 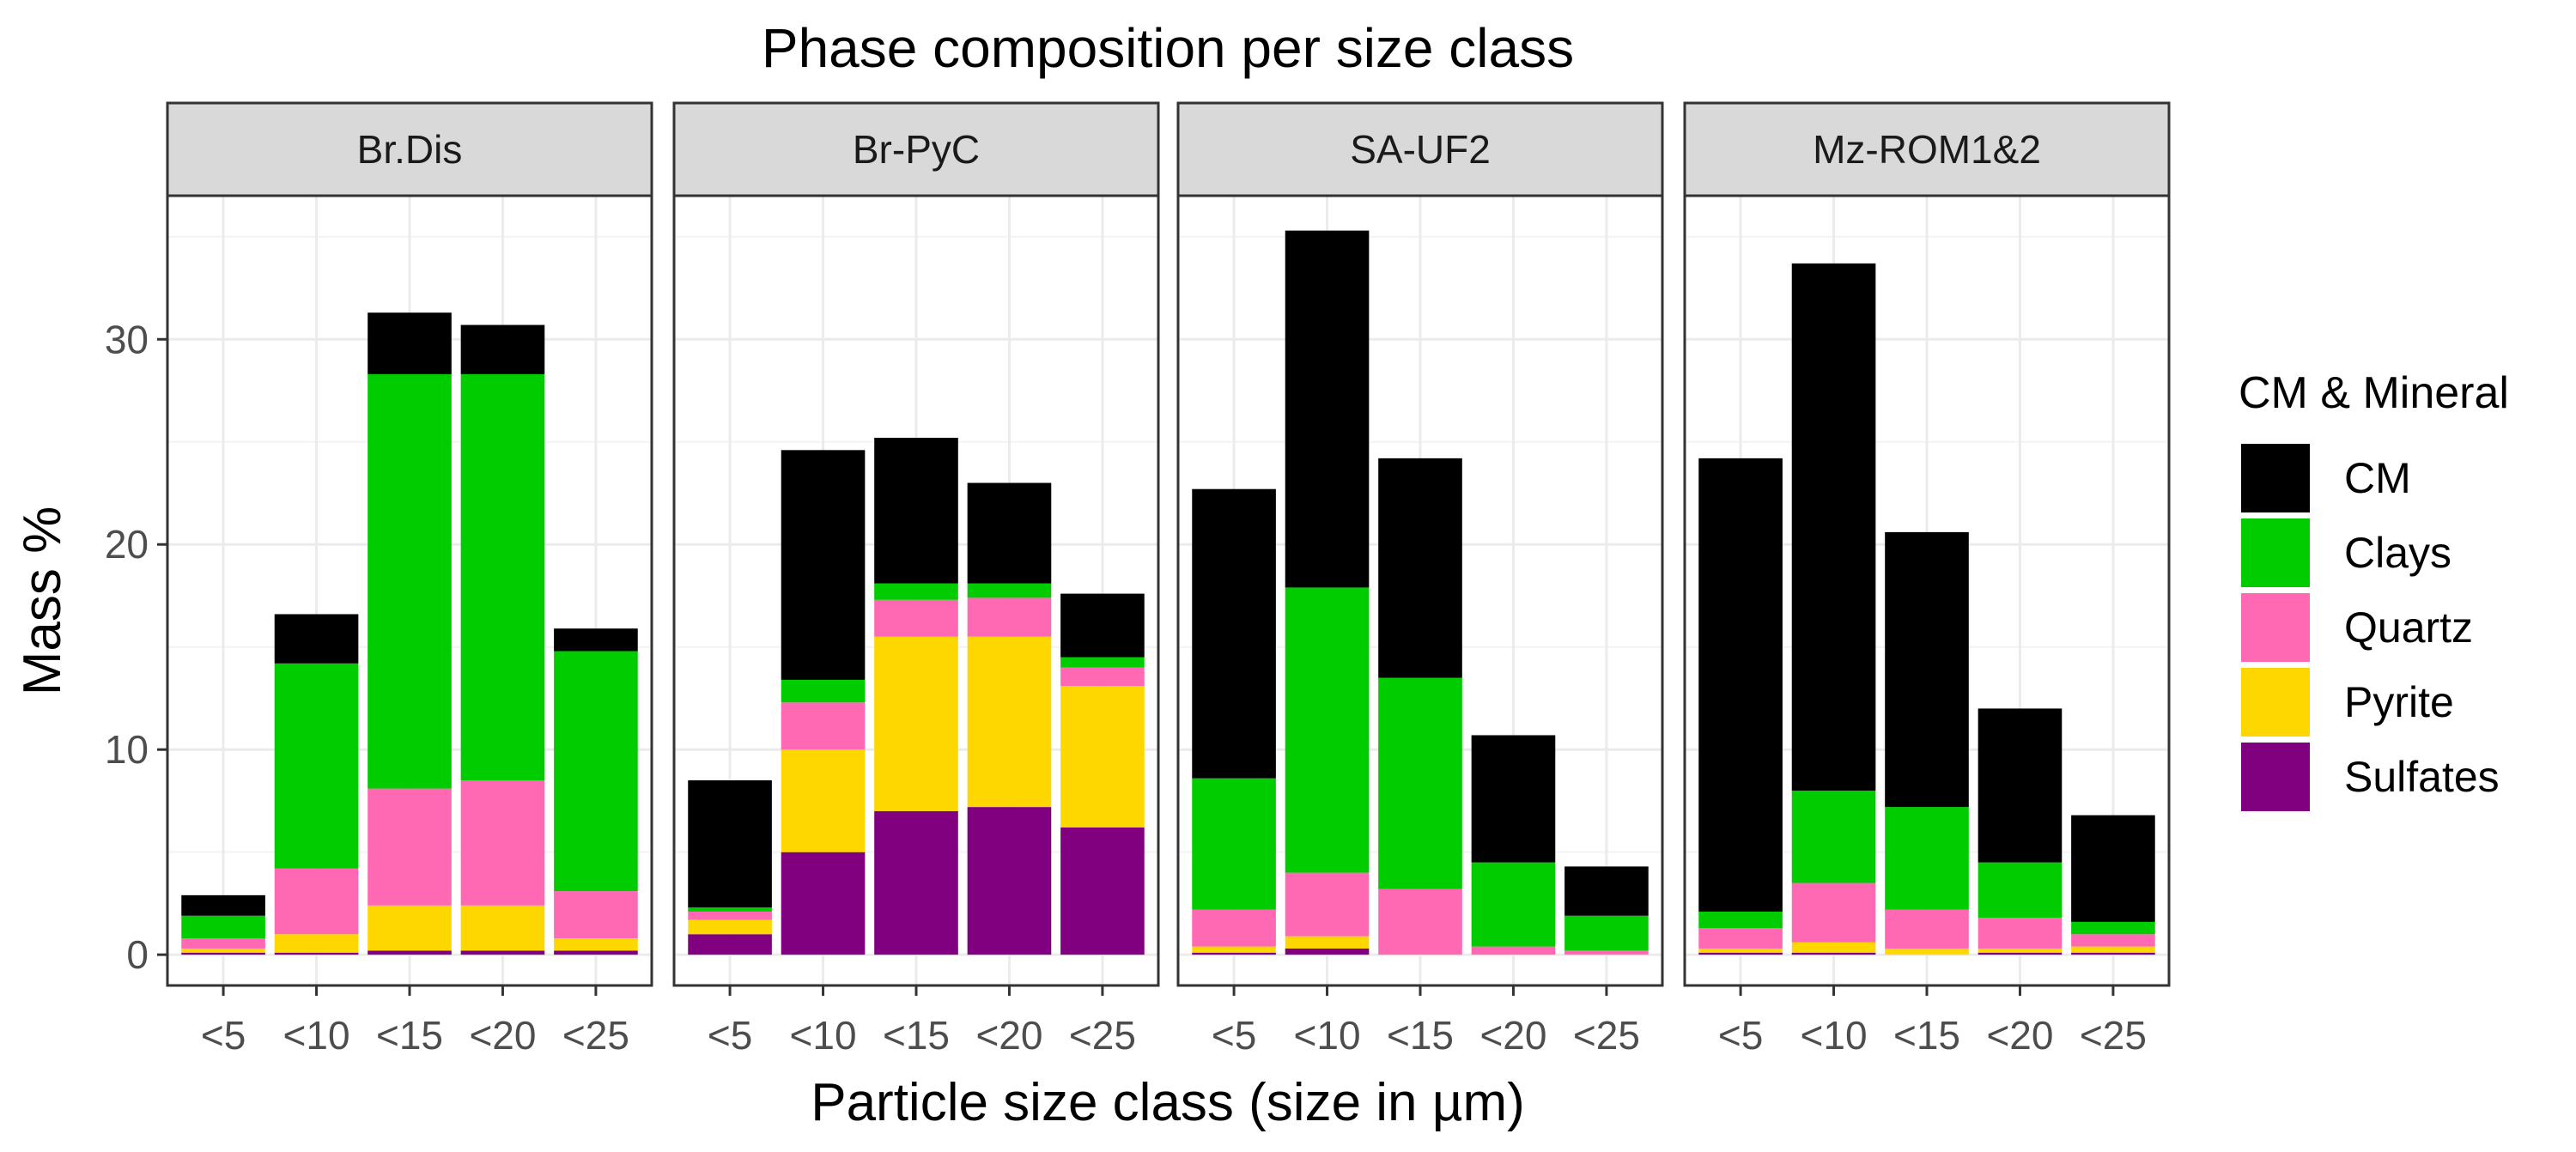 What do you see at coordinates (136, 647) in the screenshot?
I see `y-axis: 0 10 20 30` at bounding box center [136, 647].